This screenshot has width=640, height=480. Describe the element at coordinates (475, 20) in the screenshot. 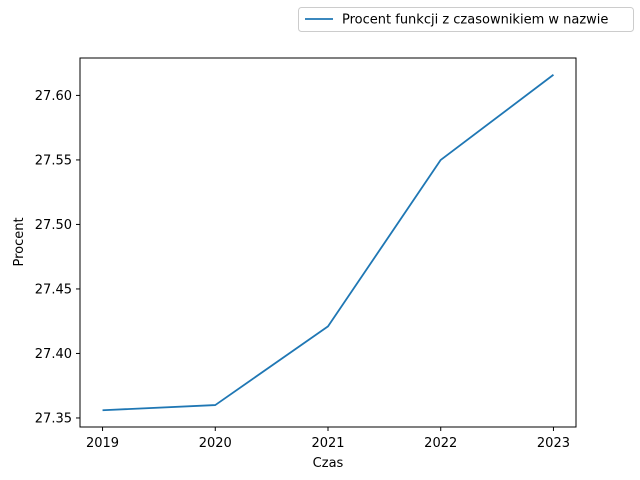

I see `legend-label: Procent funkcji z czasownikiem w nazwie` at that location.